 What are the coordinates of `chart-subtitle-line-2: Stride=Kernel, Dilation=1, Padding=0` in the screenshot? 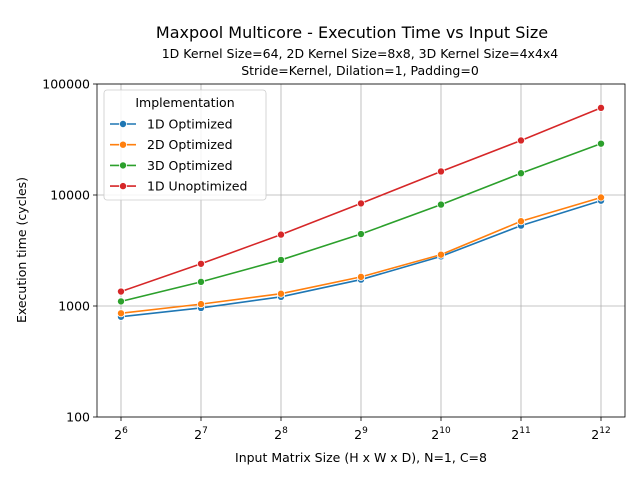 It's located at (360, 70).